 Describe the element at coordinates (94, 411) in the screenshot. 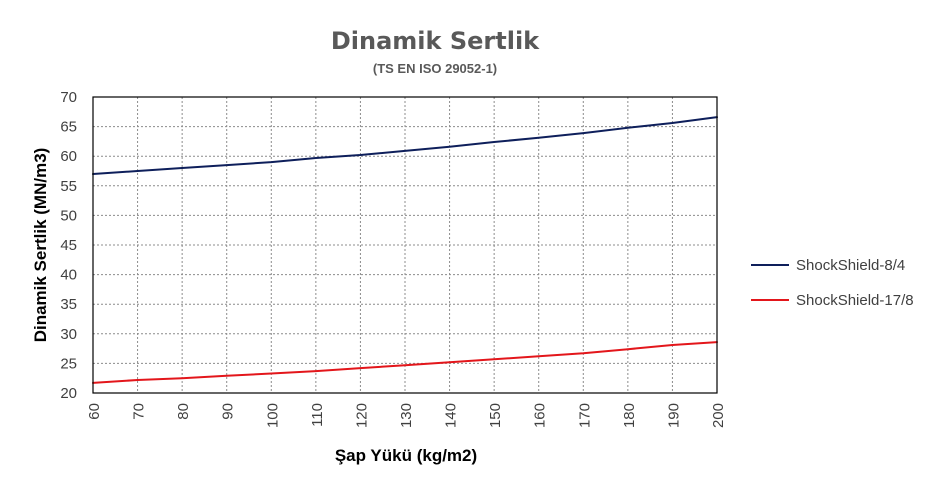

I see `x-tick-label: 60` at that location.